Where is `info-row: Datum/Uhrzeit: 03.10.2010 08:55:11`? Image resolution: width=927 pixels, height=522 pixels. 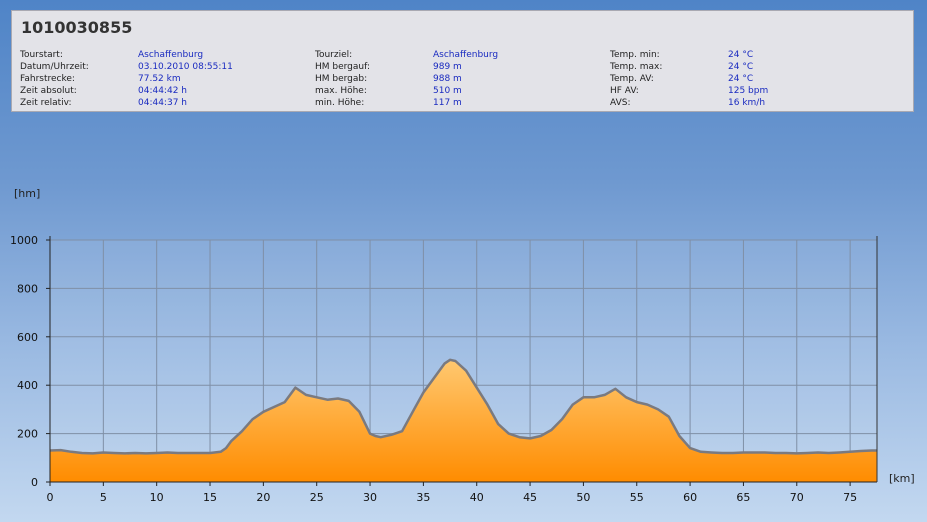 info-row: Datum/Uhrzeit: 03.10.2010 08:55:11 is located at coordinates (126, 67).